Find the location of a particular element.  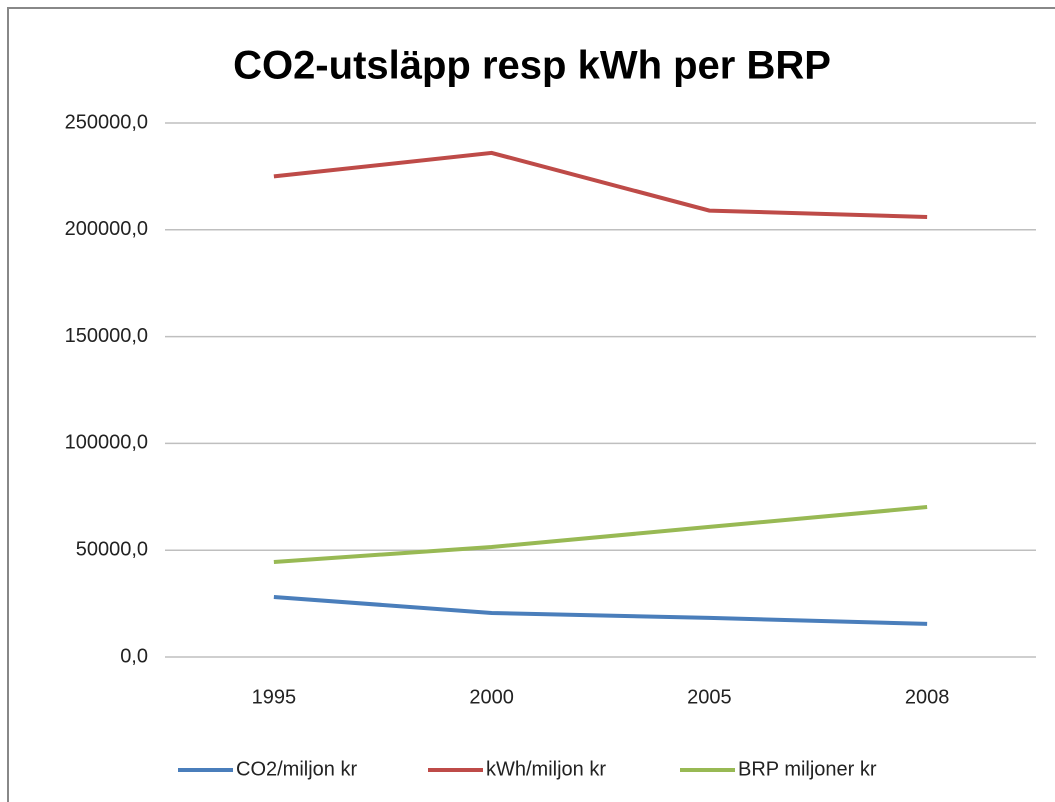

y-tick-label: 0,0 is located at coordinates (134, 656).